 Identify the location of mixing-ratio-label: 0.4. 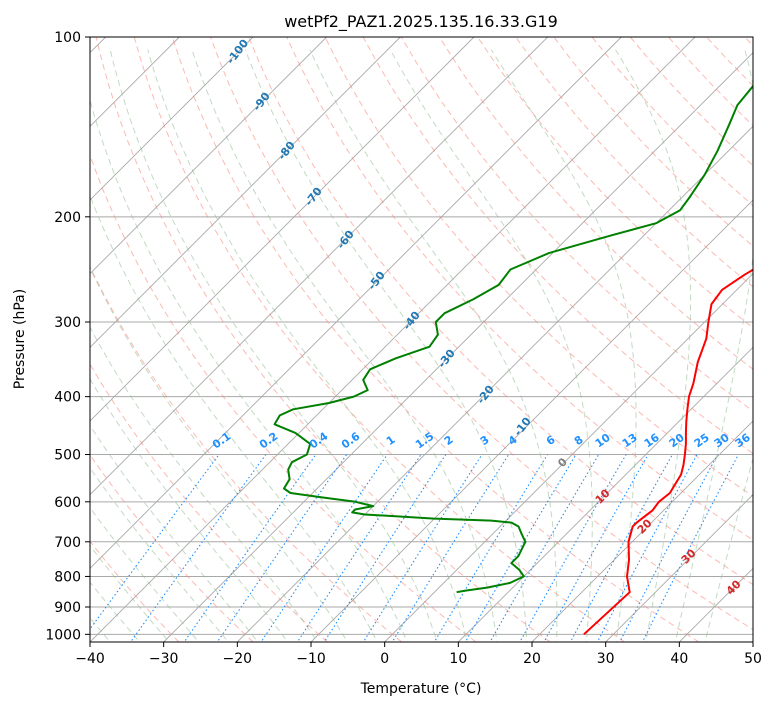
(319, 440).